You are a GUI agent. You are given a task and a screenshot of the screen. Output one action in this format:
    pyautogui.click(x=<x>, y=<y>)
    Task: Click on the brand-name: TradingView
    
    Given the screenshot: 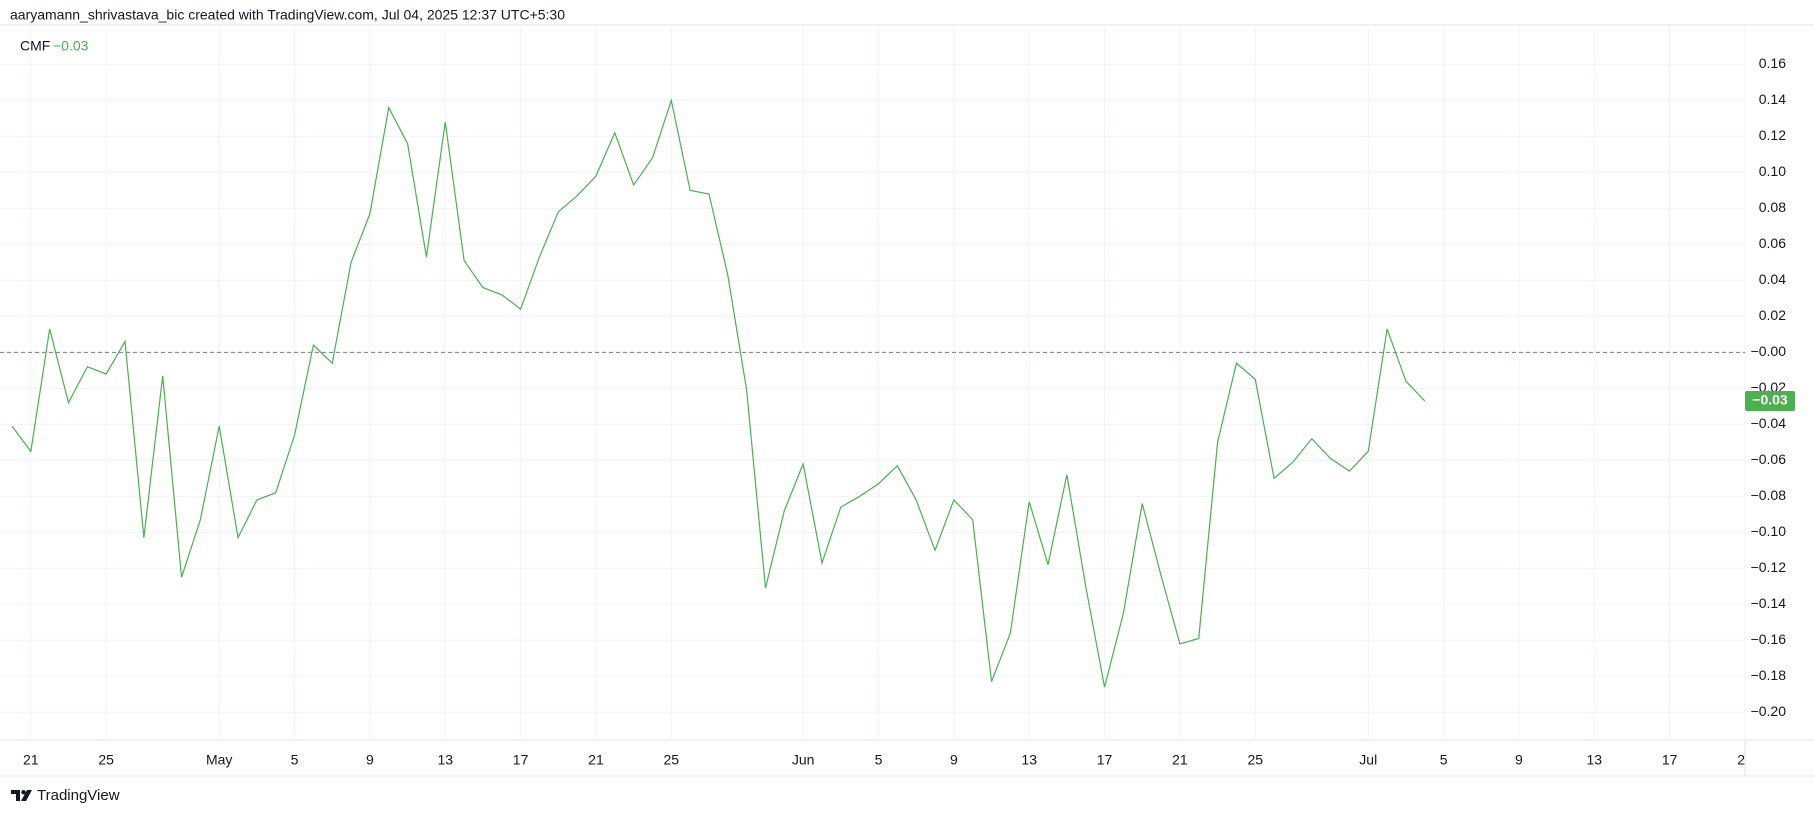 What is the action you would take?
    pyautogui.click(x=78, y=795)
    